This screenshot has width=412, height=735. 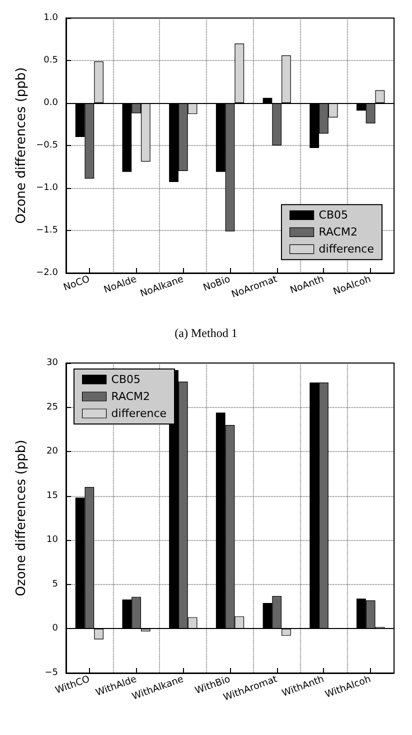 What do you see at coordinates (217, 284) in the screenshot?
I see `x-tick-label: NoBio` at bounding box center [217, 284].